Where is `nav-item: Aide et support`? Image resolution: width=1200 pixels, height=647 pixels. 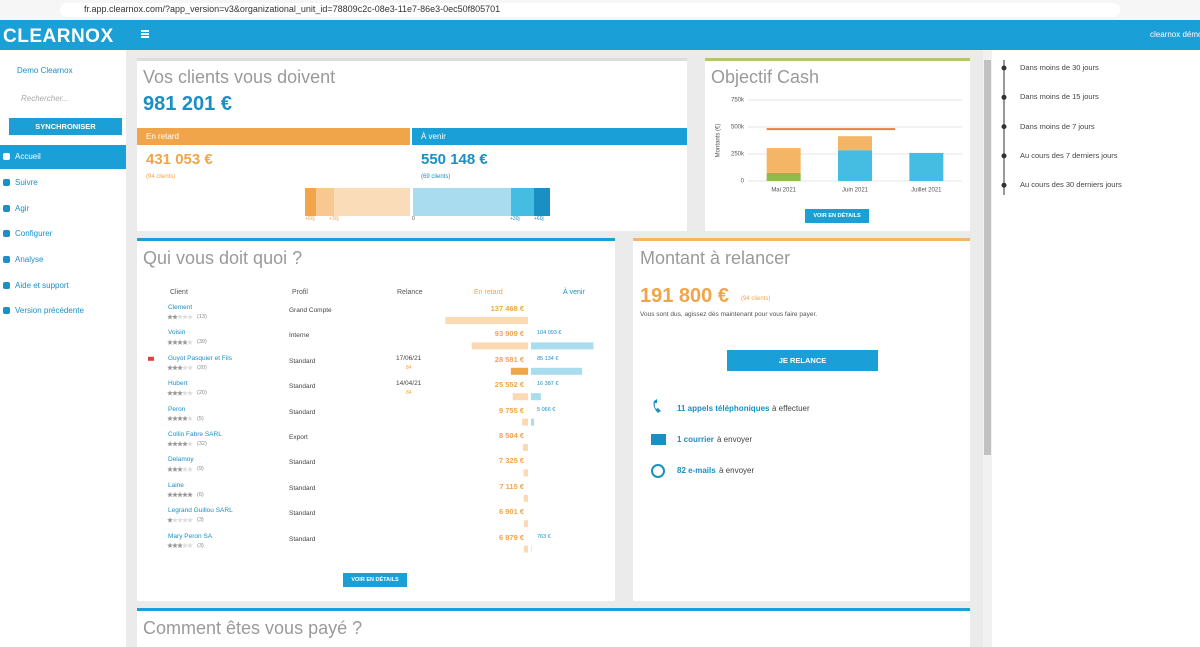
nav-item: Aide et support is located at coordinates (42, 285).